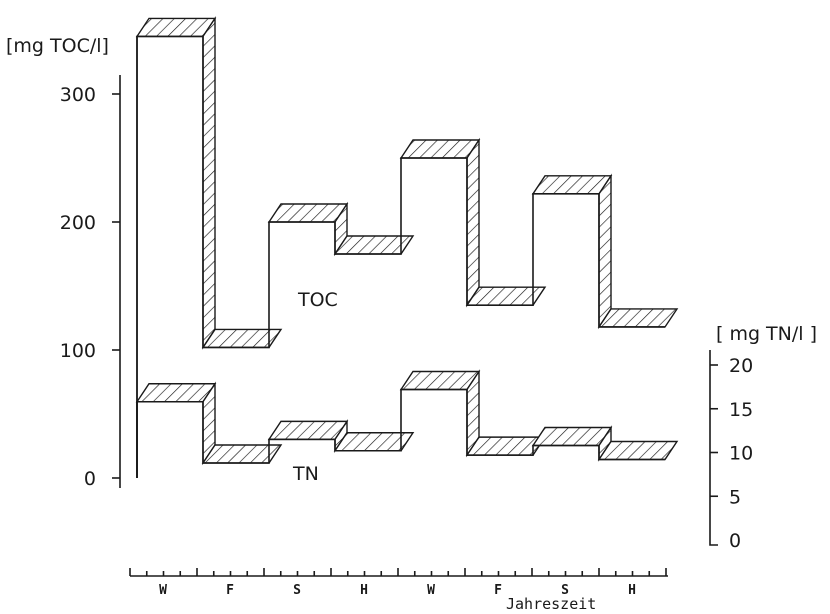 The height and width of the screenshot is (614, 830). I want to click on right-axis-line, so click(713, 448).